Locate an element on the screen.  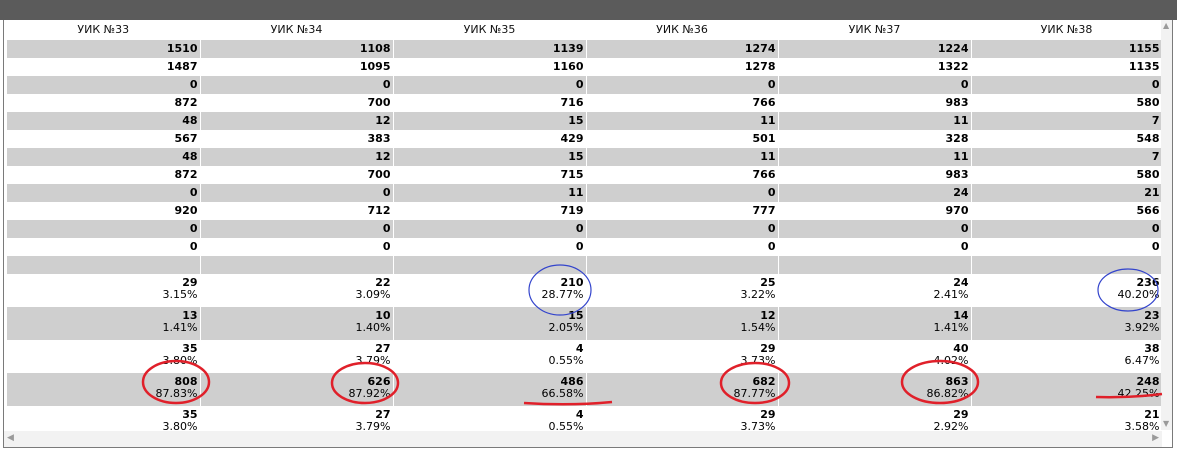
column-header: УИК №37 is located at coordinates (875, 30).